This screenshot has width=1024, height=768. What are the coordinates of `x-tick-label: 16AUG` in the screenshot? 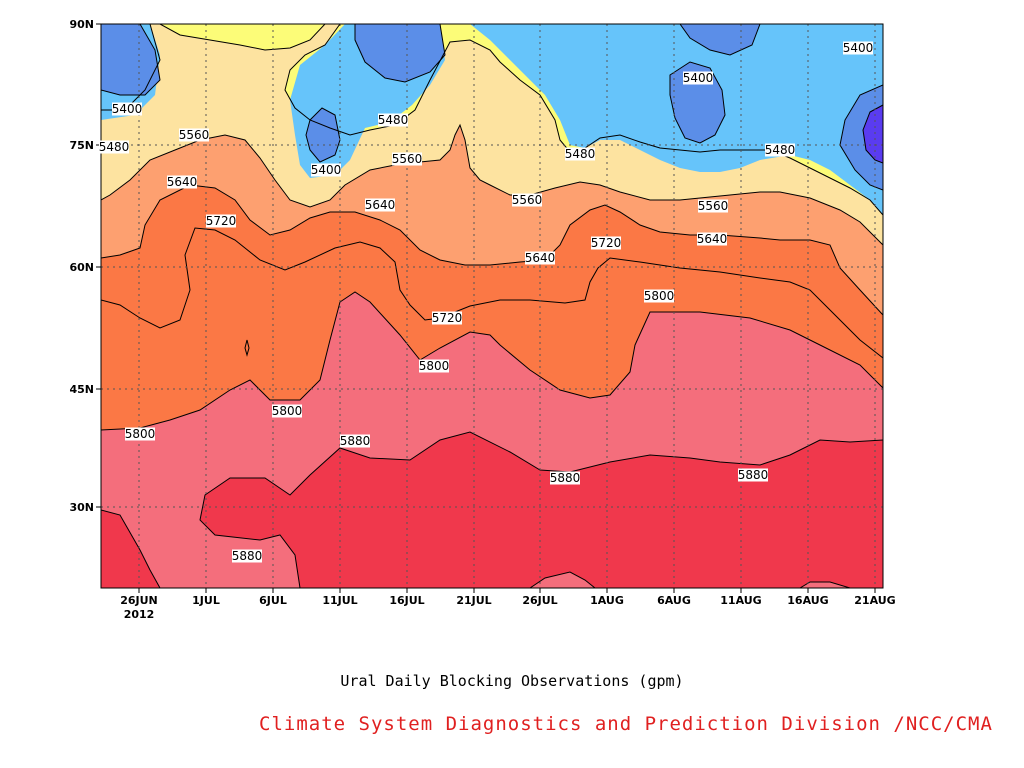 It's located at (807, 600).